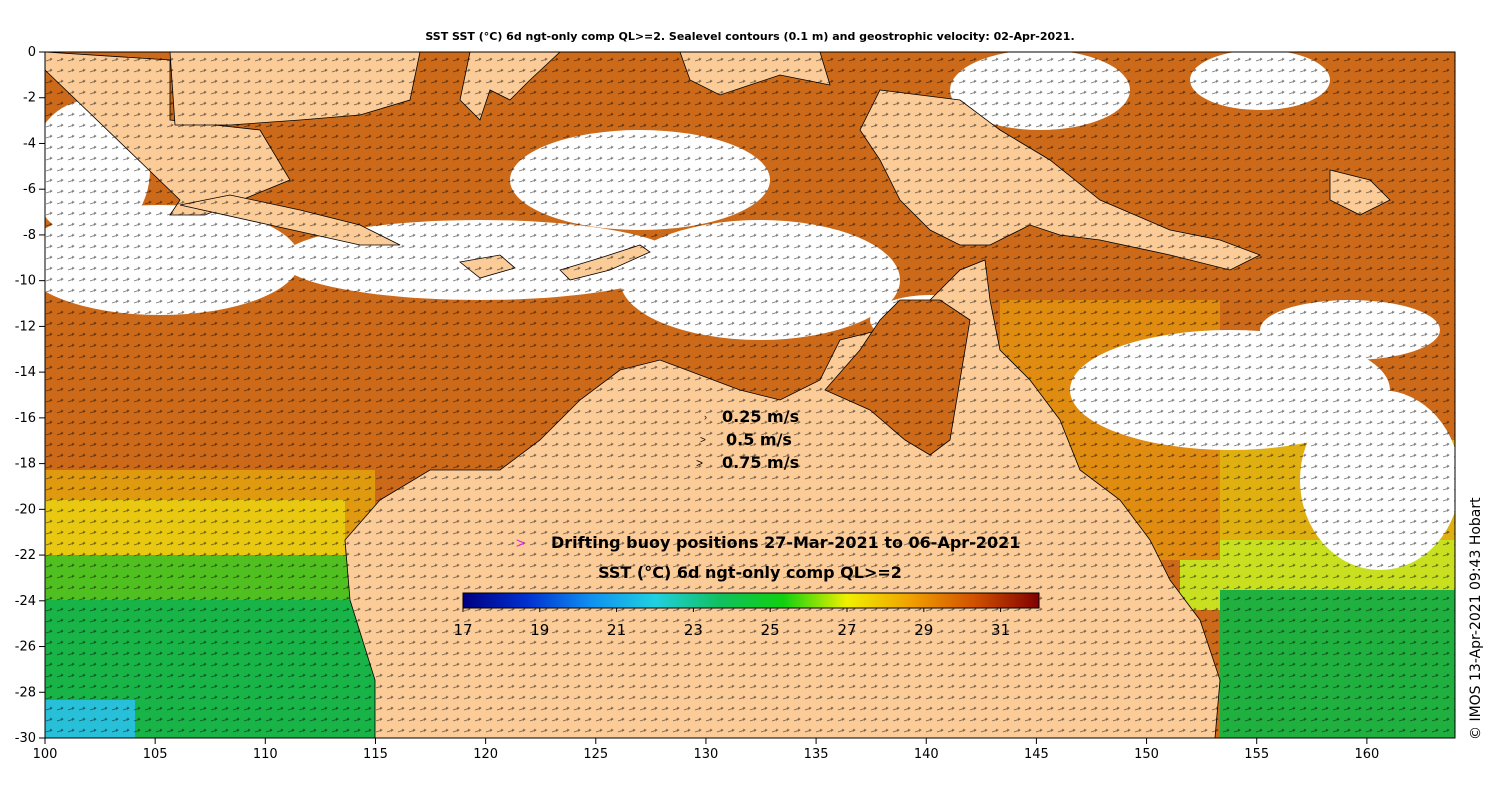 Image resolution: width=1500 pixels, height=790 pixels. Describe the element at coordinates (1000, 630) in the screenshot. I see `colorbar-tick-label: 31` at that location.